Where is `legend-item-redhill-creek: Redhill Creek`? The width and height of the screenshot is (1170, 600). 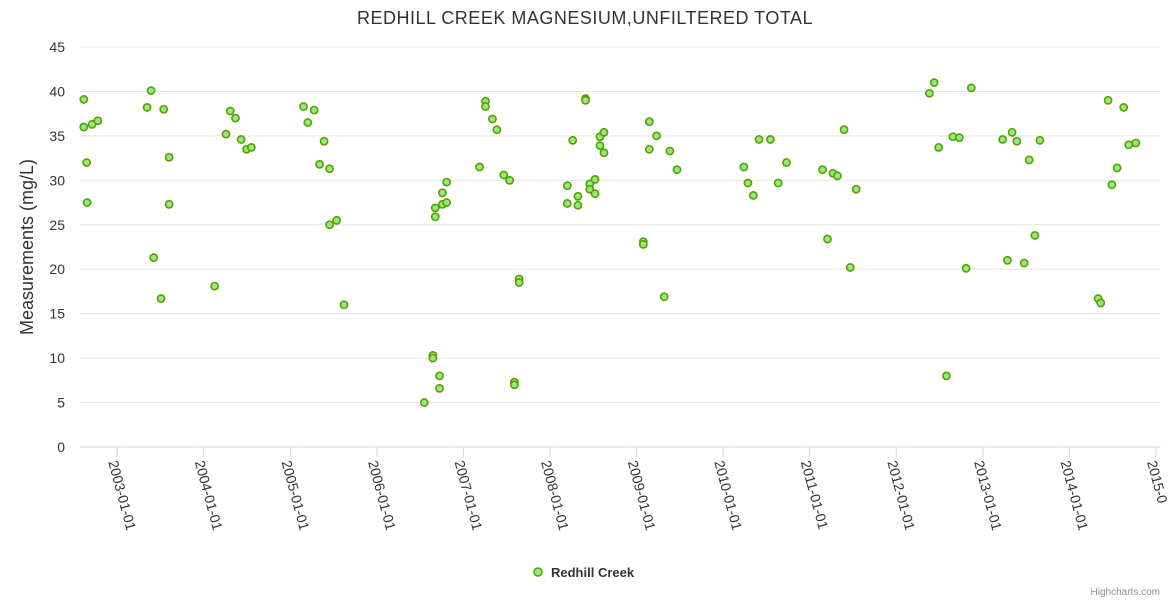 legend-item-redhill-creek: Redhill Creek is located at coordinates (593, 572).